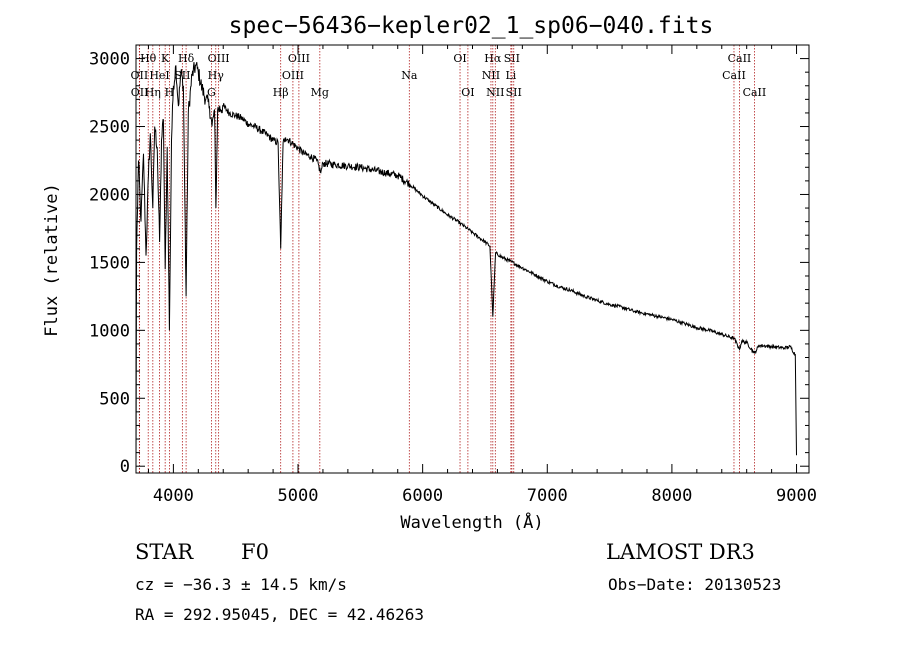 The width and height of the screenshot is (900, 649). I want to click on line-marker-label: Hβ, so click(281, 92).